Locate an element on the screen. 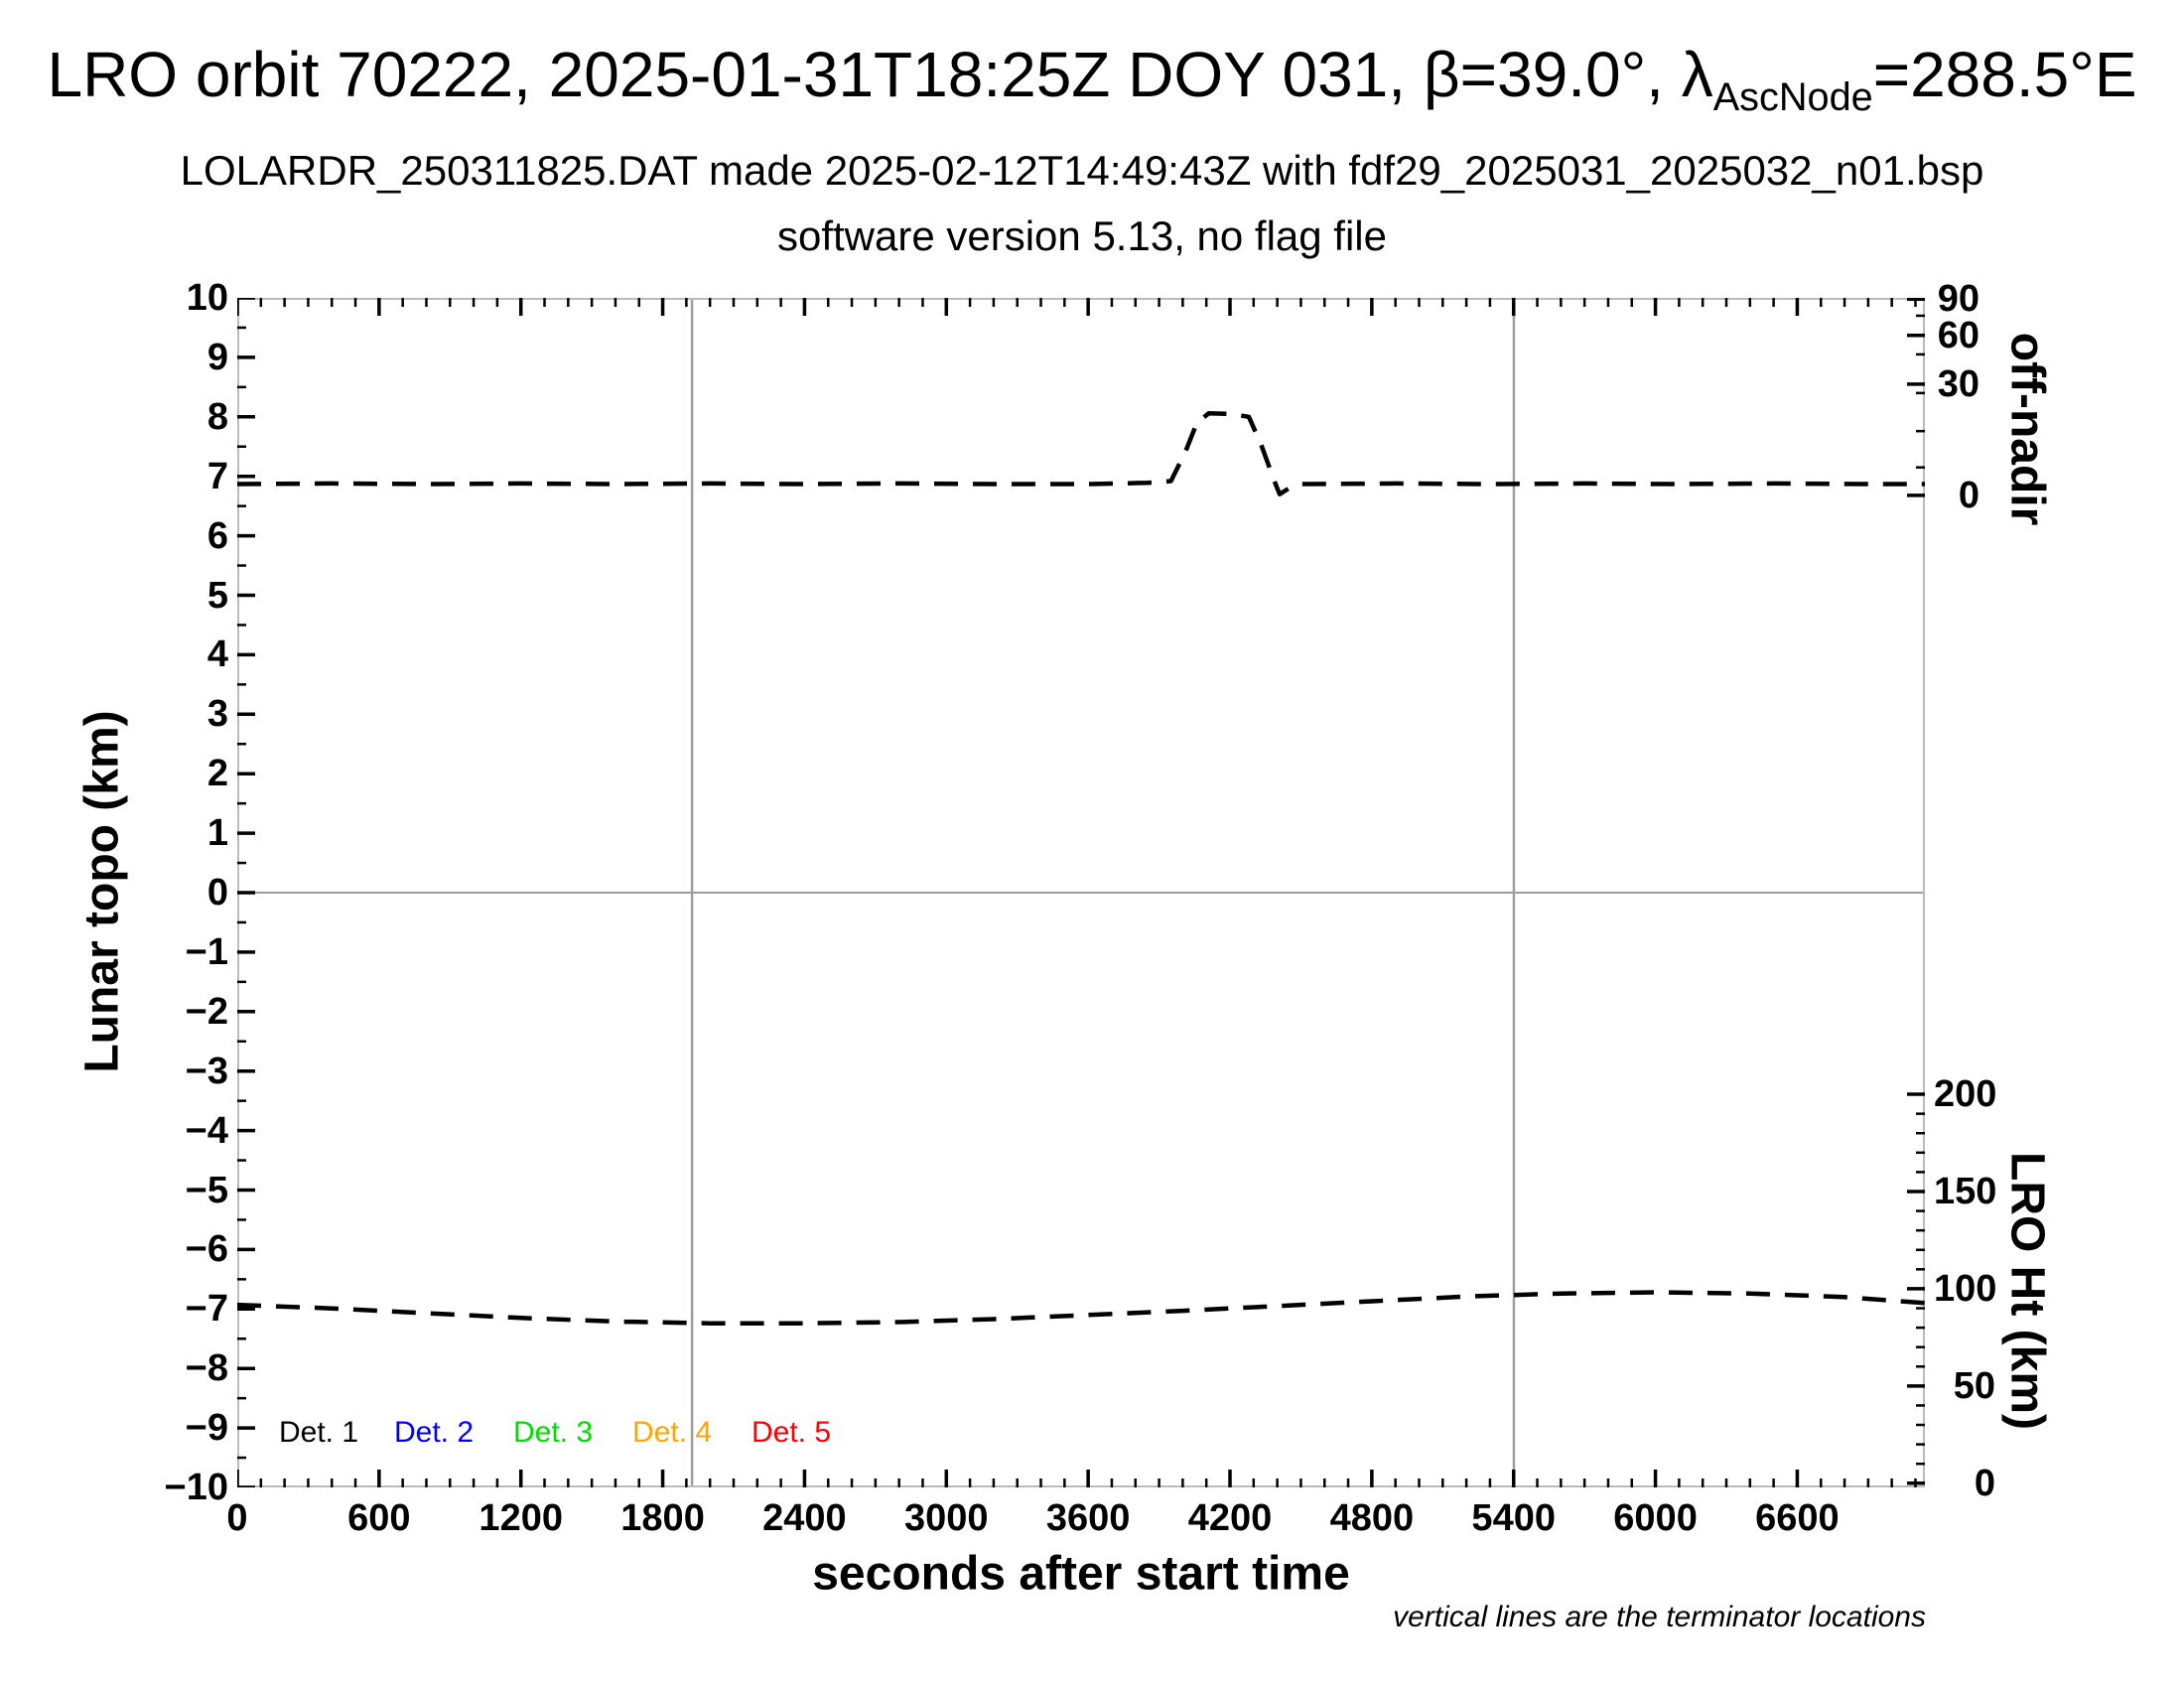 The height and width of the screenshot is (1688, 2184). lro-ht-tick-label: 200 is located at coordinates (1965, 1094).